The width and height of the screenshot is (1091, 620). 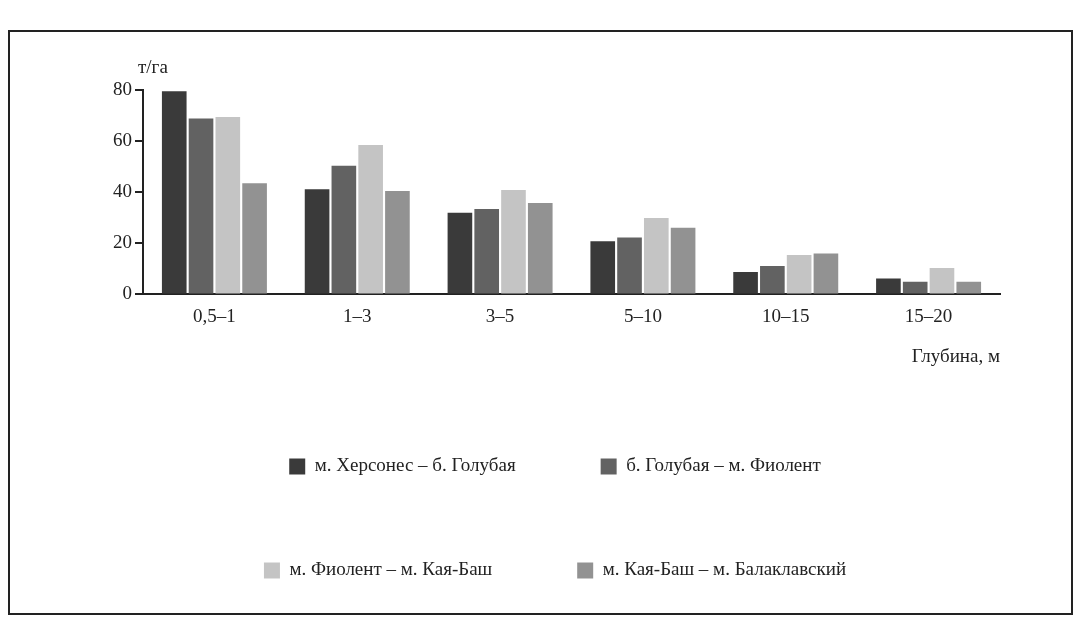 What do you see at coordinates (928, 315) in the screenshot?
I see `x-tick-label: 15–20` at bounding box center [928, 315].